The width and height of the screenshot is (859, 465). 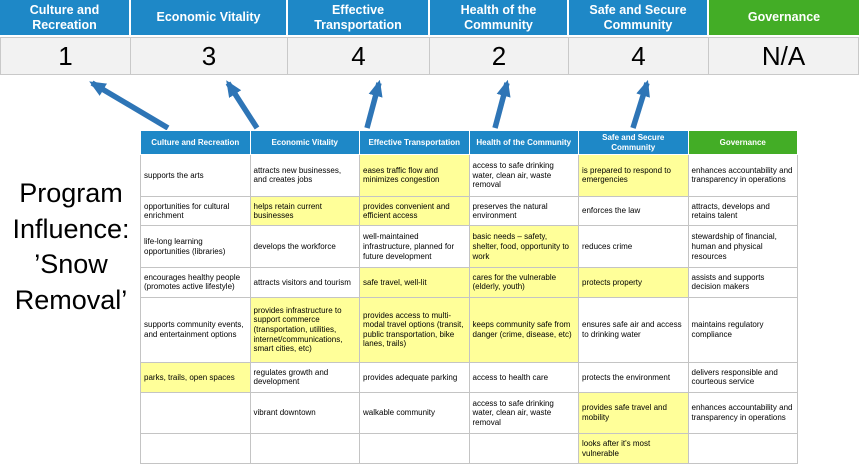 I want to click on matrix-cell: walkable community, so click(x=414, y=413).